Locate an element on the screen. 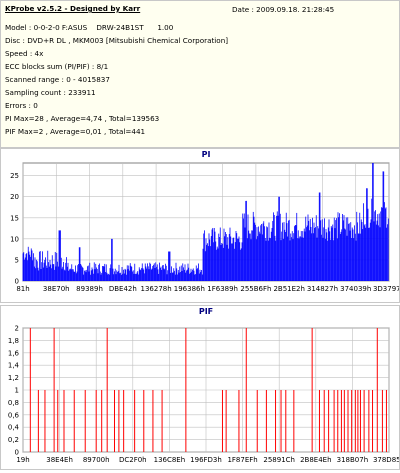 The image size is (400, 473). model-line: Model : 0-0-2-0 F:ASUS DRW-24B1ST 1.00 is located at coordinates (89, 27).